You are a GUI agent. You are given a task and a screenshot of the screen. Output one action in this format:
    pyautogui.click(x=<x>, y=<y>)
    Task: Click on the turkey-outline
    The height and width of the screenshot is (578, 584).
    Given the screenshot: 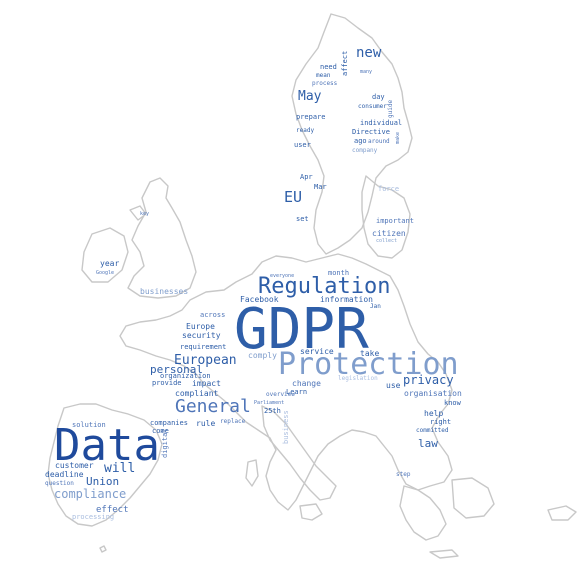 What is the action you would take?
    pyautogui.click(x=473, y=498)
    